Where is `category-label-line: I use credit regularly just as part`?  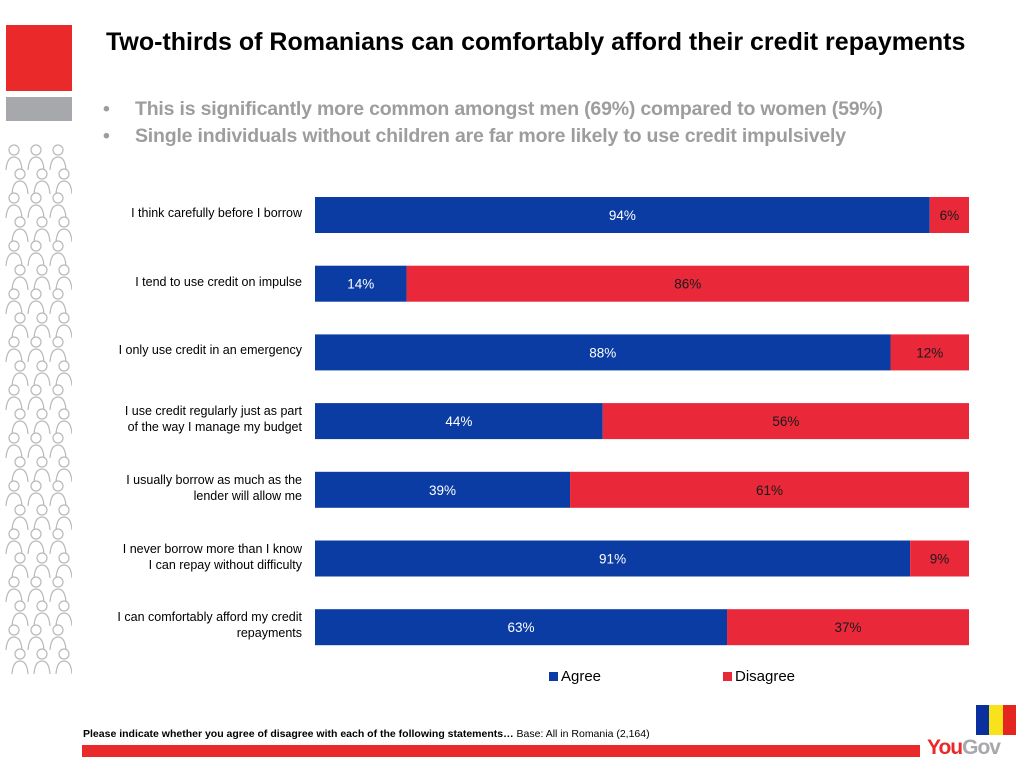
category-label-line: I use credit regularly just as part is located at coordinates (213, 411).